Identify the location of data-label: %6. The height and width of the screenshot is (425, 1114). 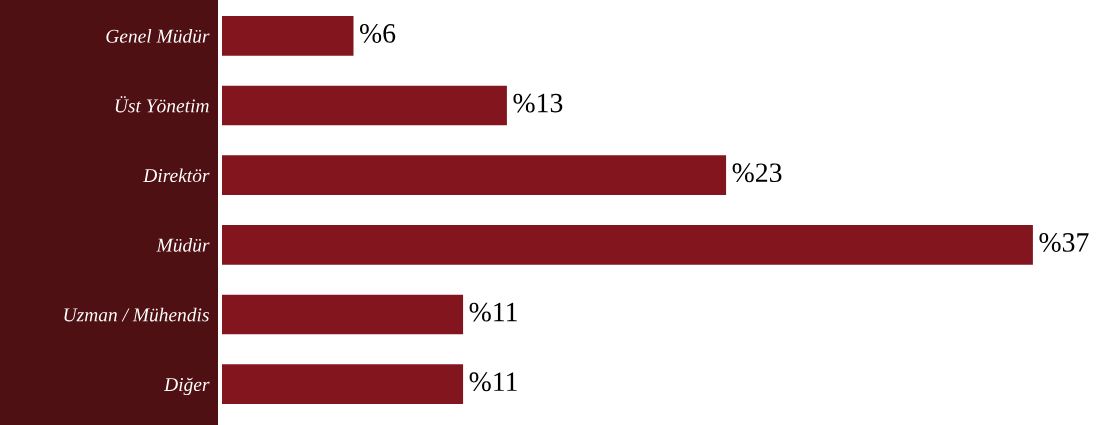
(378, 33).